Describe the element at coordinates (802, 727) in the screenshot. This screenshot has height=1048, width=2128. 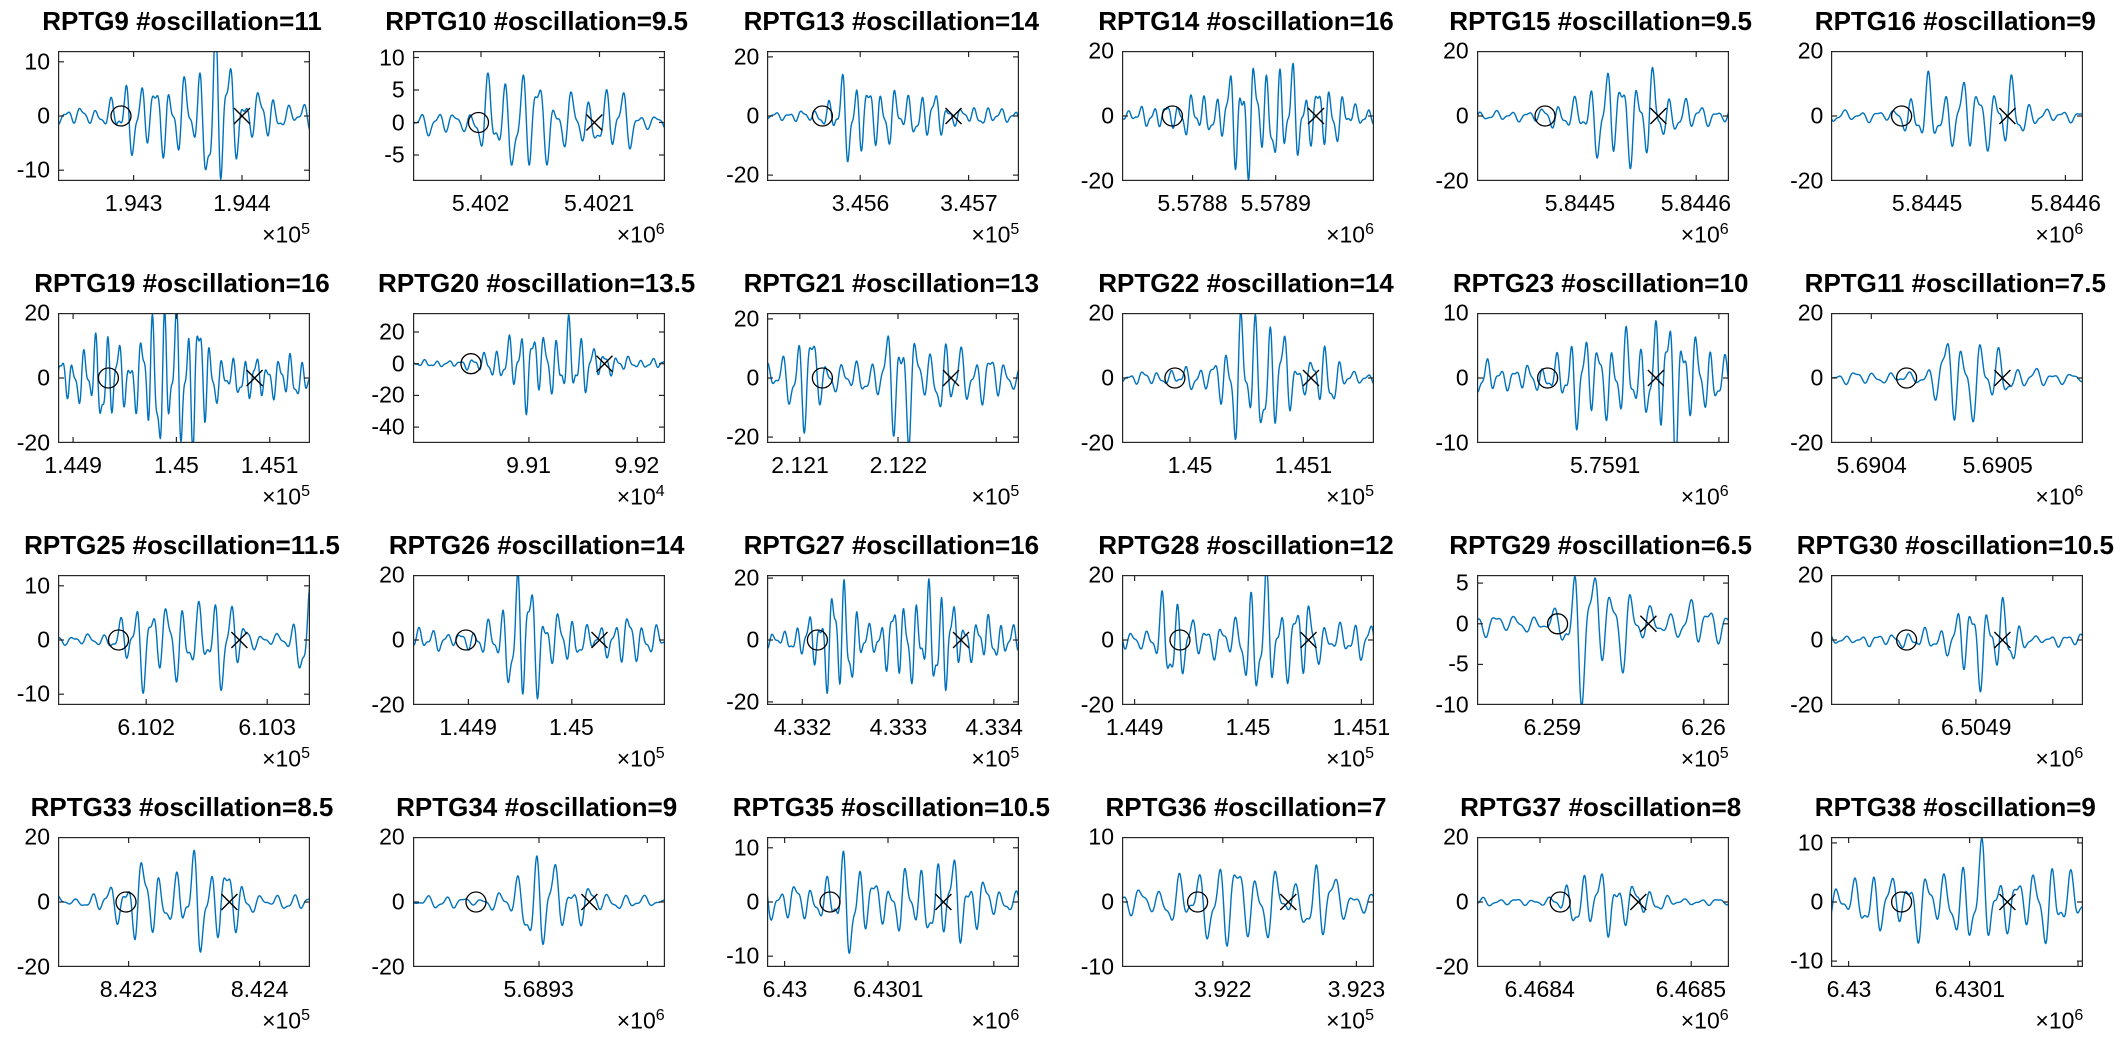
I see `x-tick-label: 4.332` at that location.